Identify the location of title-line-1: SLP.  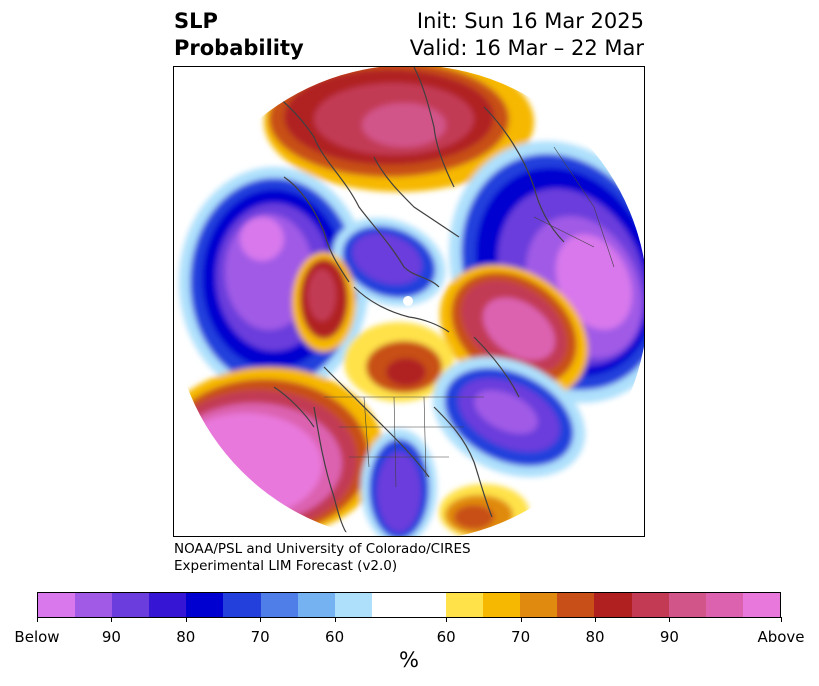
(196, 21).